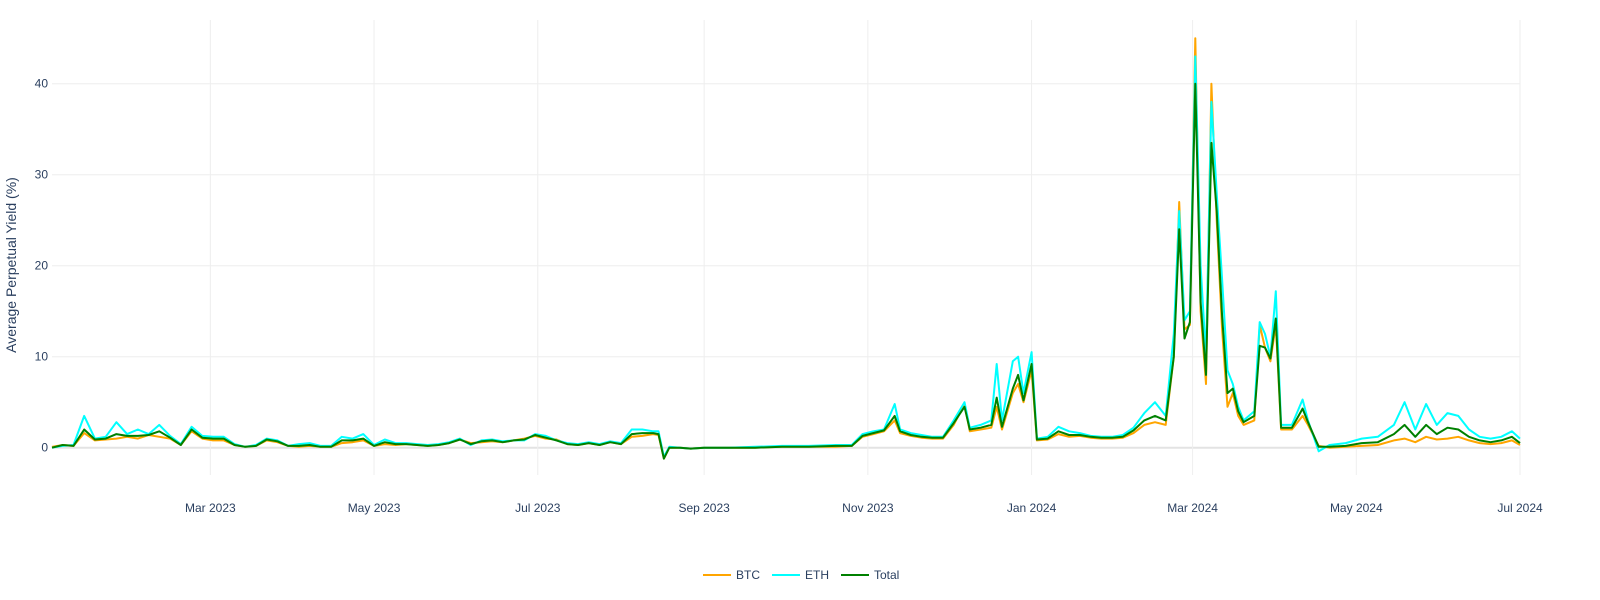 The height and width of the screenshot is (600, 1600). Describe the element at coordinates (868, 508) in the screenshot. I see `x-tick-label-4: Nov 2023` at that location.